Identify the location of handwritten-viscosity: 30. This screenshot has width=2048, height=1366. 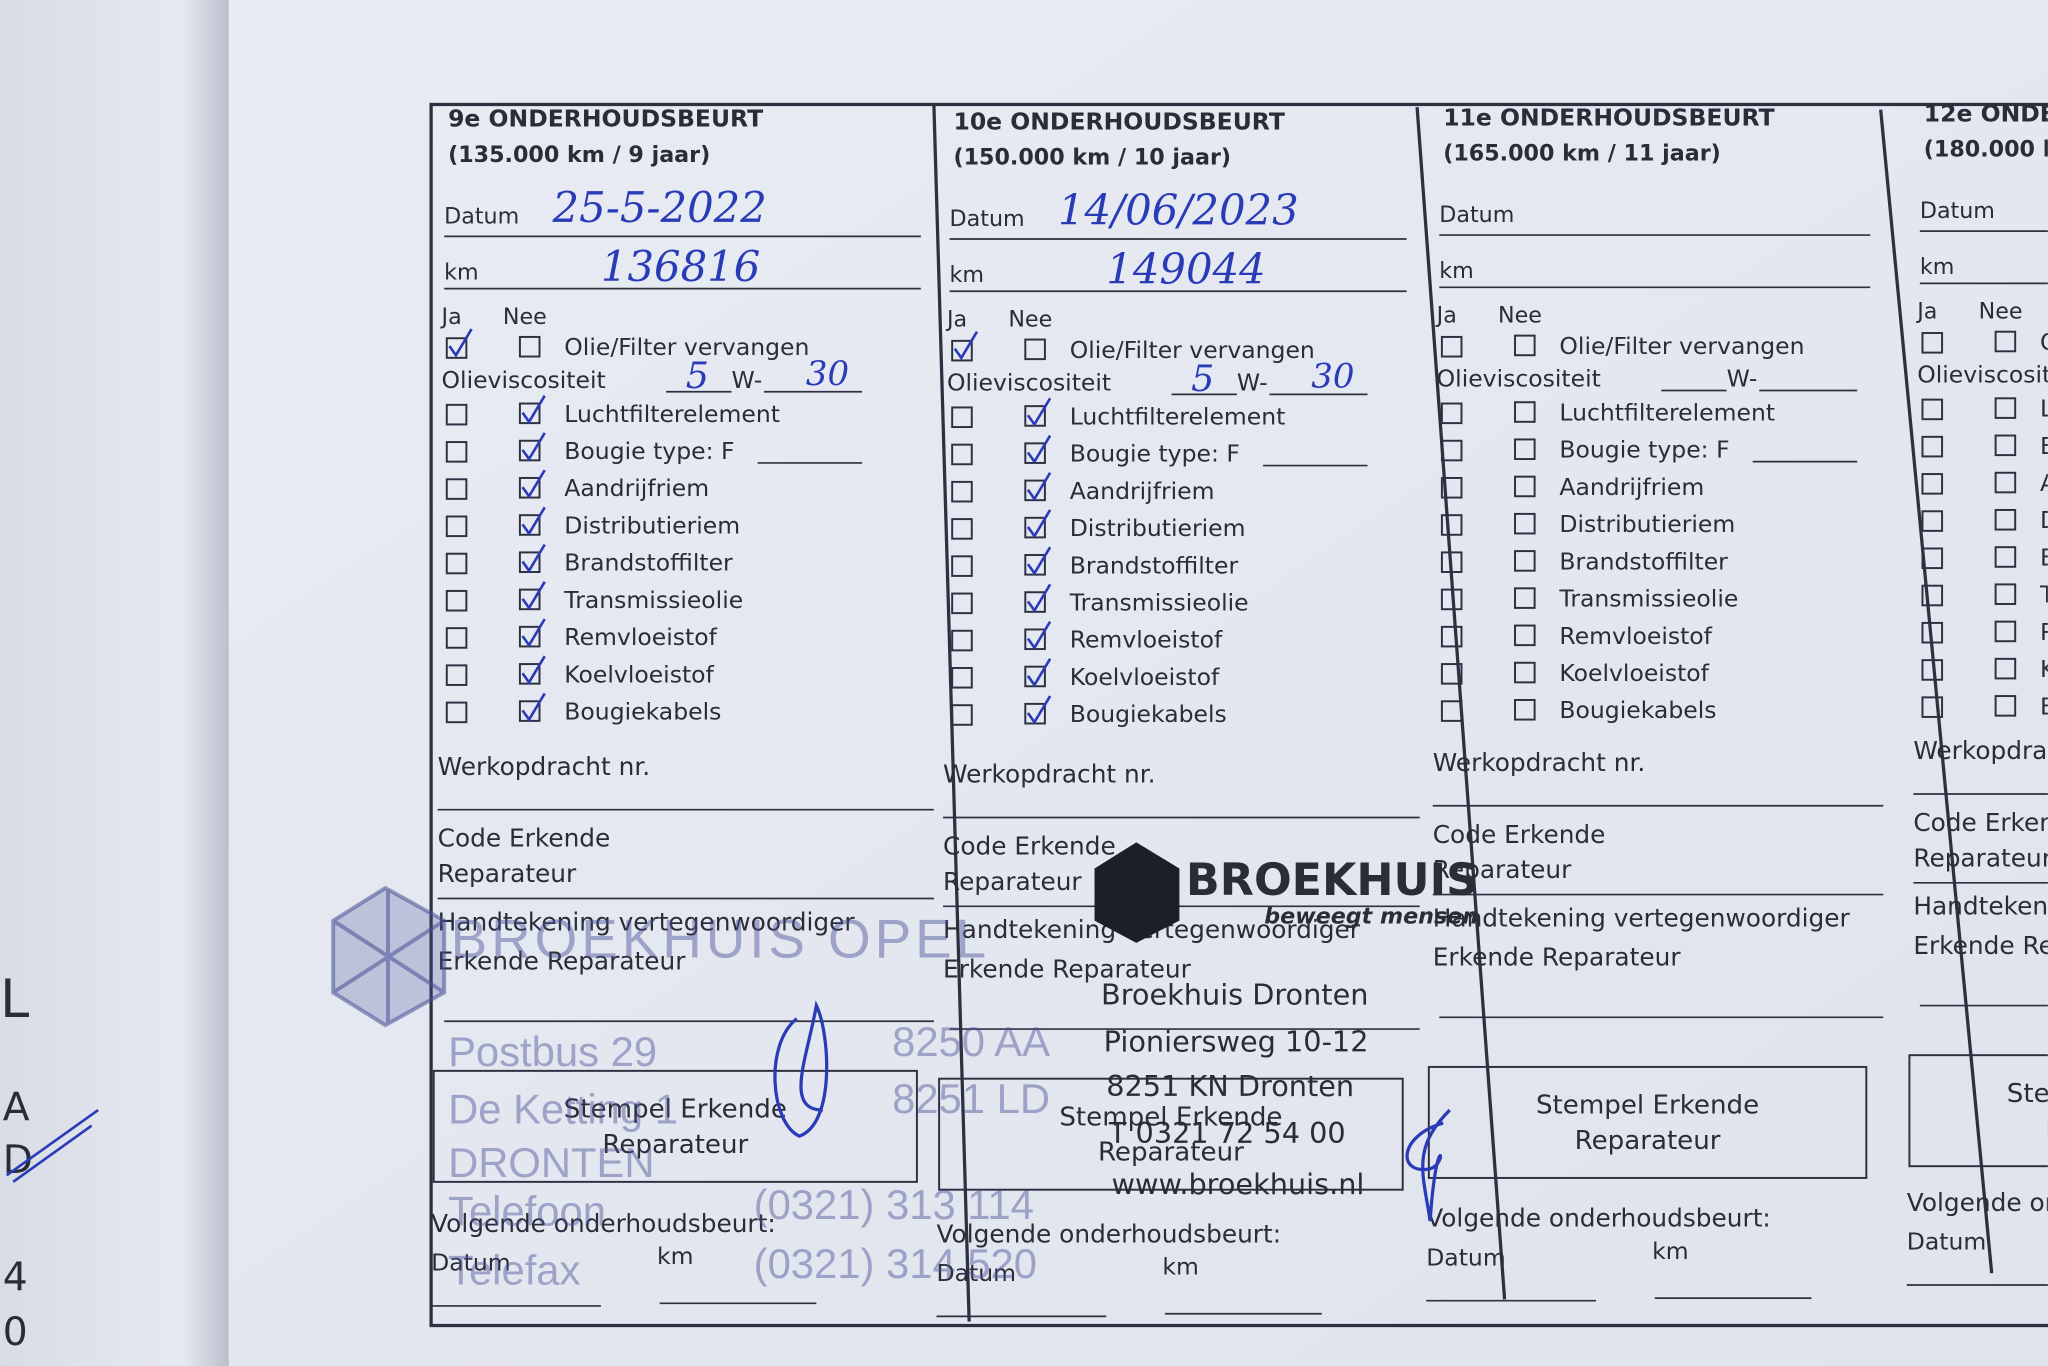
(1332, 377).